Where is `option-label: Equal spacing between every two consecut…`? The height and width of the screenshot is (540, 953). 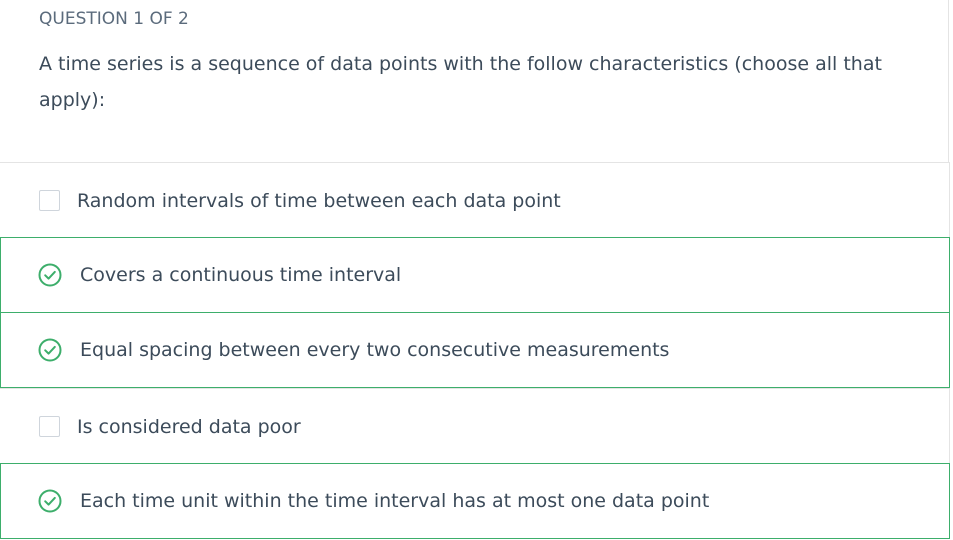
option-label: Equal spacing between every two consecut… is located at coordinates (375, 350).